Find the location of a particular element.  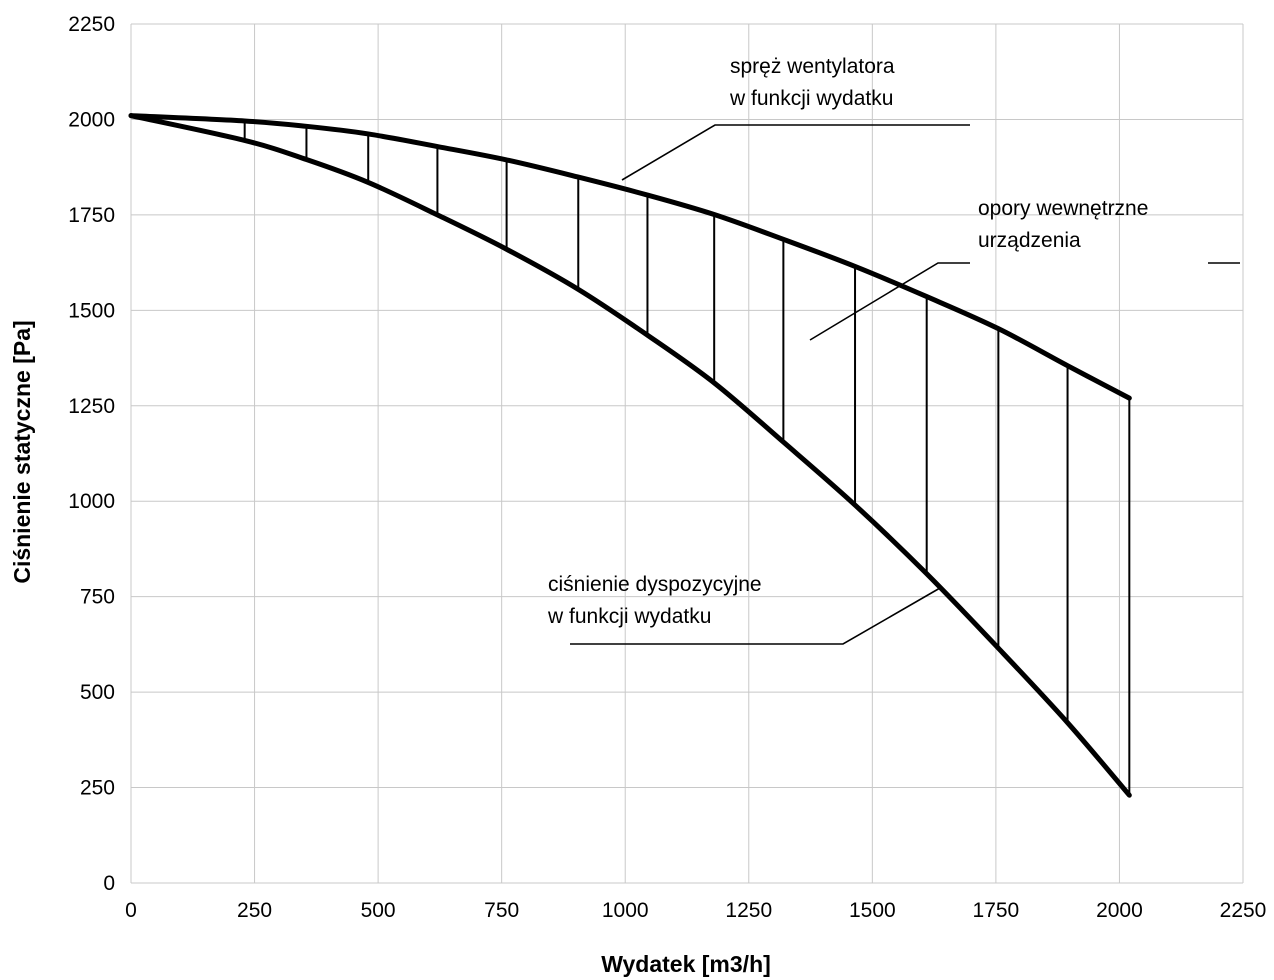

x-tick-label: 2000 is located at coordinates (1119, 910).